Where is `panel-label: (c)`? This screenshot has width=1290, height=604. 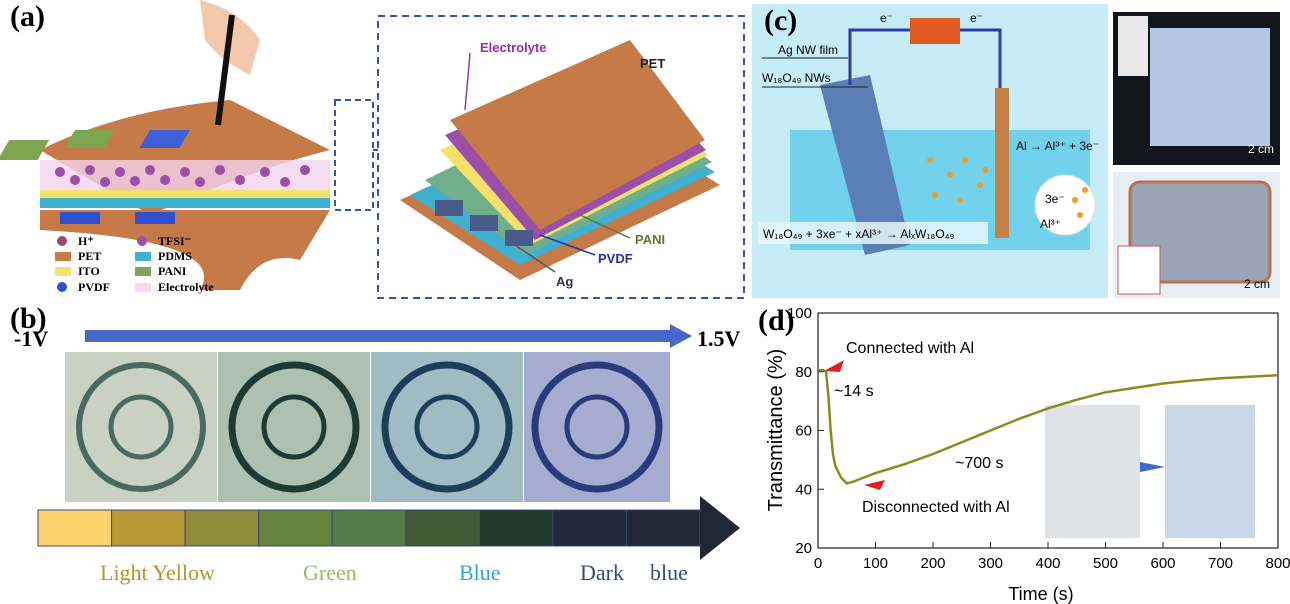
panel-label: (c) is located at coordinates (780, 20).